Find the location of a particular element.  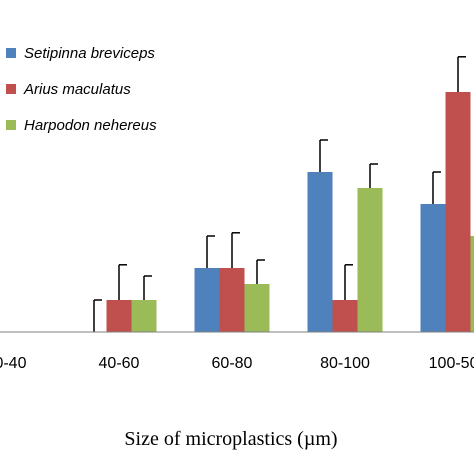

x-tick-label-20-40: 20-40 is located at coordinates (13, 363).